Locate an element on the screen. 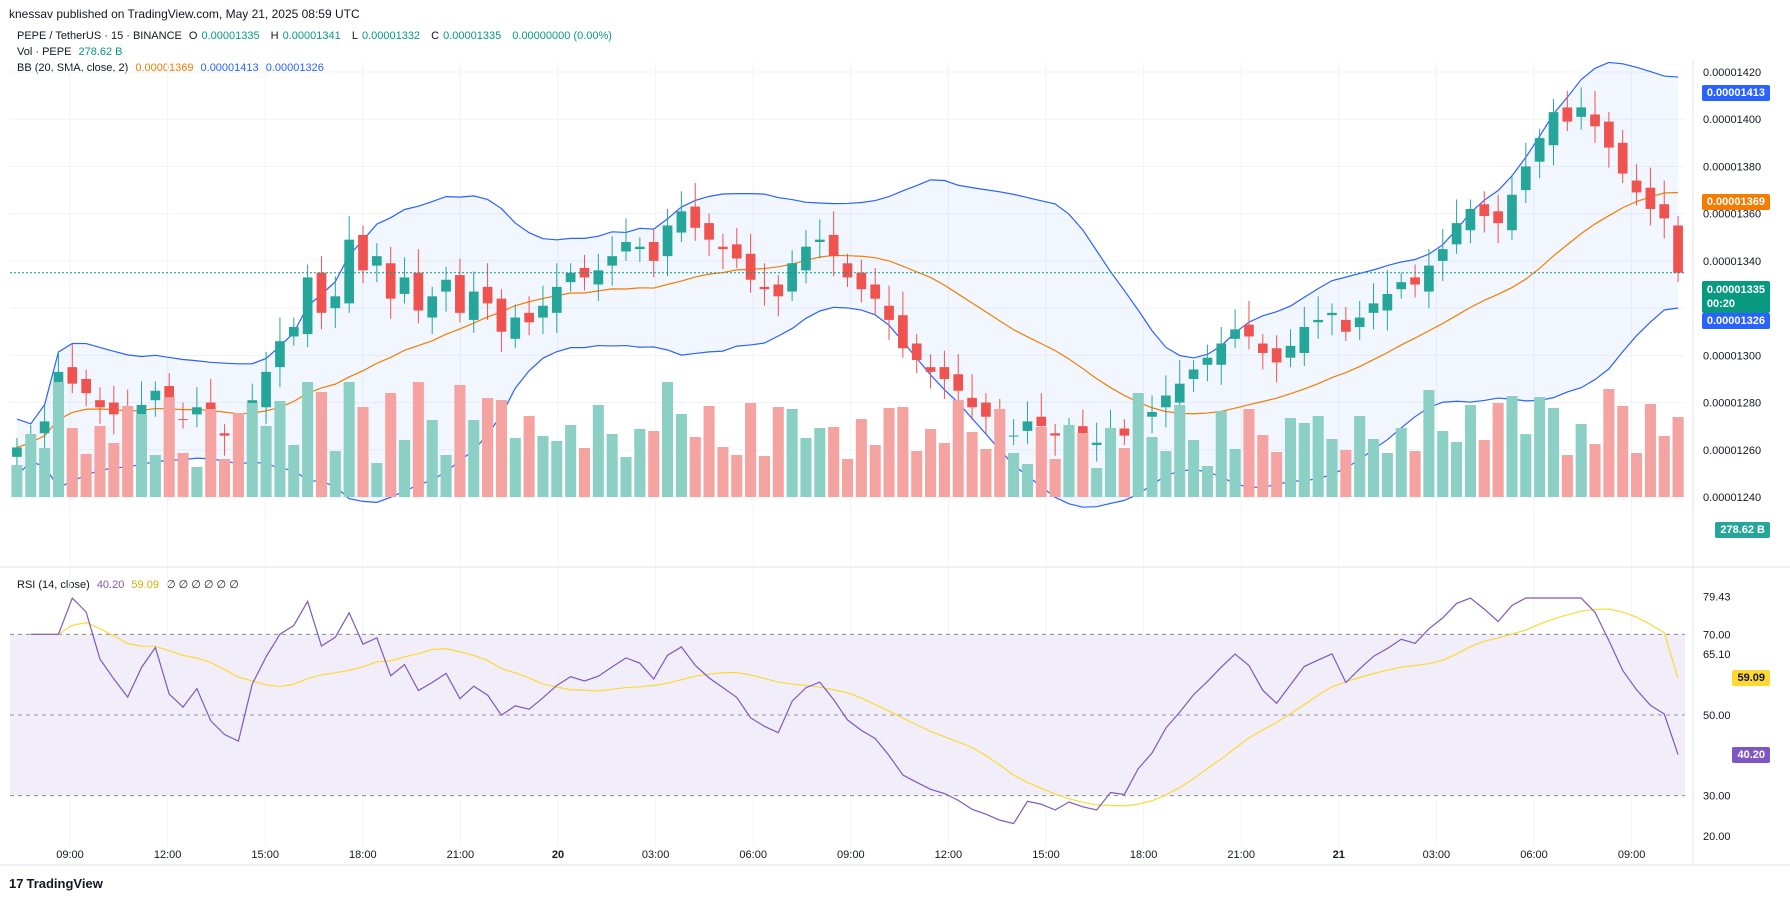 The height and width of the screenshot is (902, 1790). rsi-tick-label: 30.00 is located at coordinates (1717, 797).